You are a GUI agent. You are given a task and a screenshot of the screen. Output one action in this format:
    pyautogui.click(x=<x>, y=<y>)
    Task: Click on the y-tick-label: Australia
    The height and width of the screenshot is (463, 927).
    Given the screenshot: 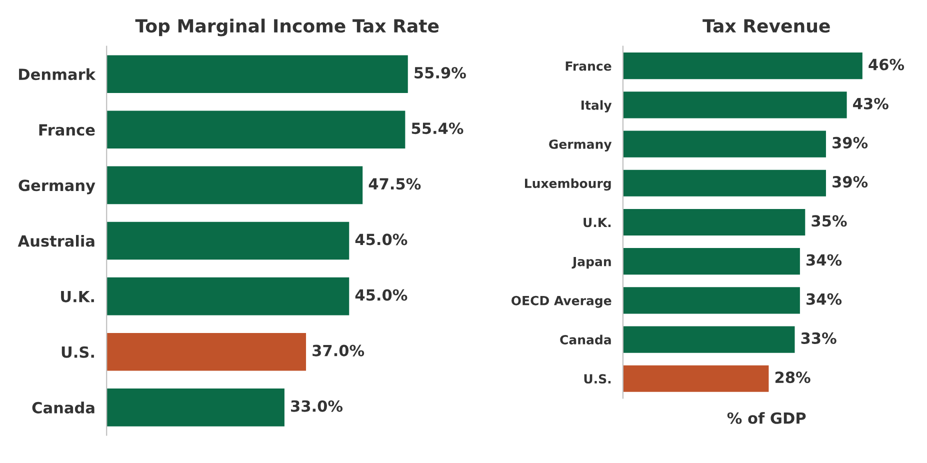 What is the action you would take?
    pyautogui.click(x=56, y=240)
    